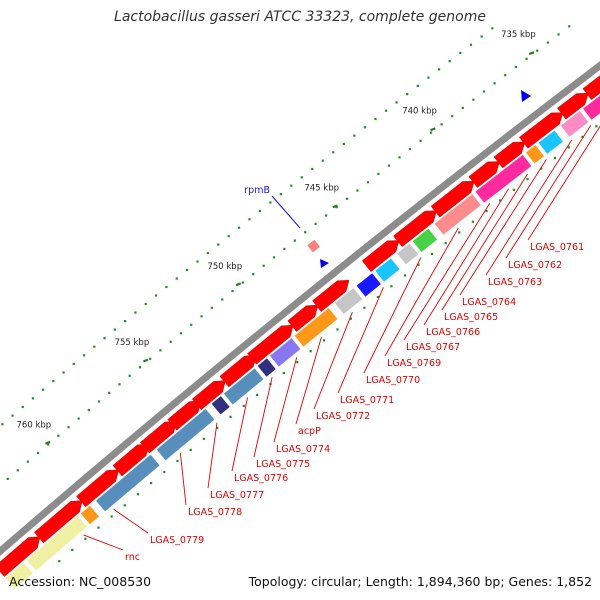 The height and width of the screenshot is (600, 600). I want to click on major-tick, so click(433, 129).